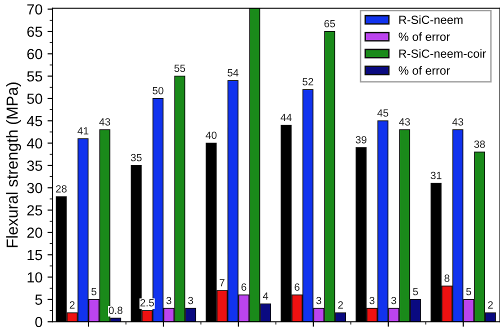  I want to click on y-tick-label: 20, so click(34, 233).